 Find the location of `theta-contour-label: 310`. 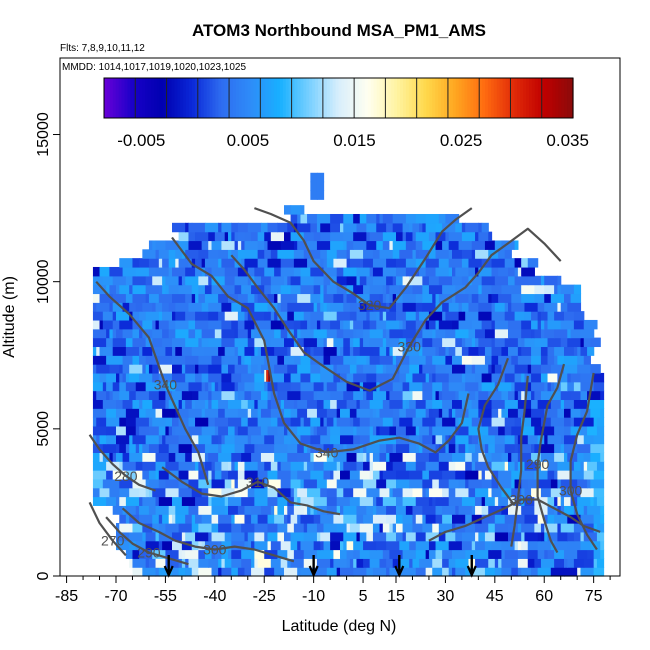

theta-contour-label: 310 is located at coordinates (258, 482).